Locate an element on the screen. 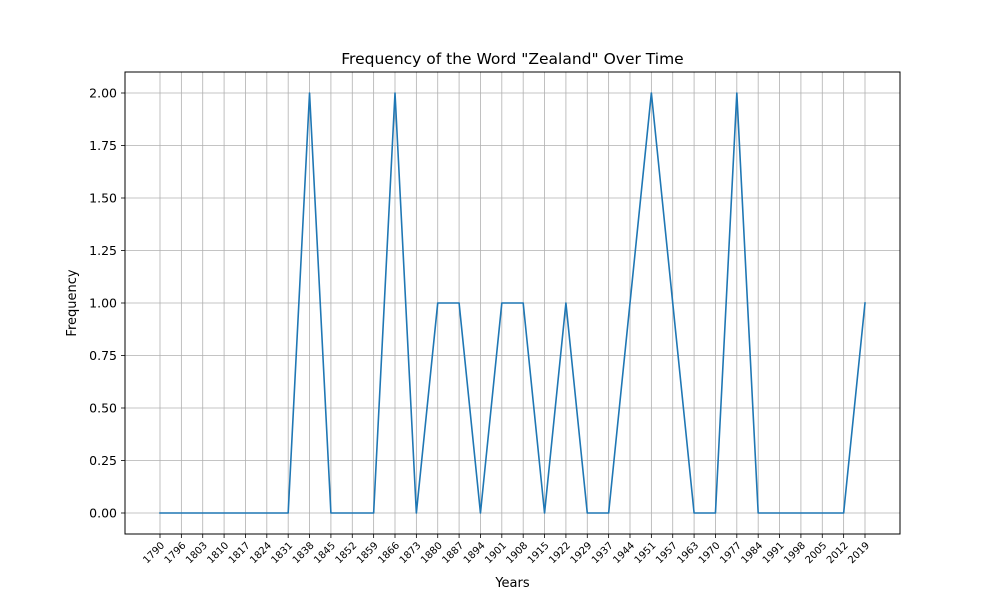 The height and width of the screenshot is (600, 1000). y-tick-label: 1.75 is located at coordinates (103, 145).